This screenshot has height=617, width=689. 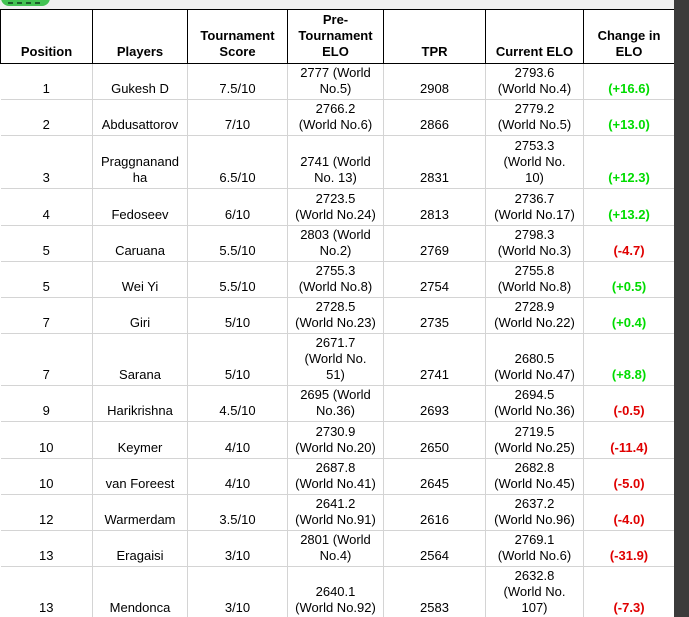 I want to click on cell-change-in-elo: (-31.9), so click(x=629, y=548).